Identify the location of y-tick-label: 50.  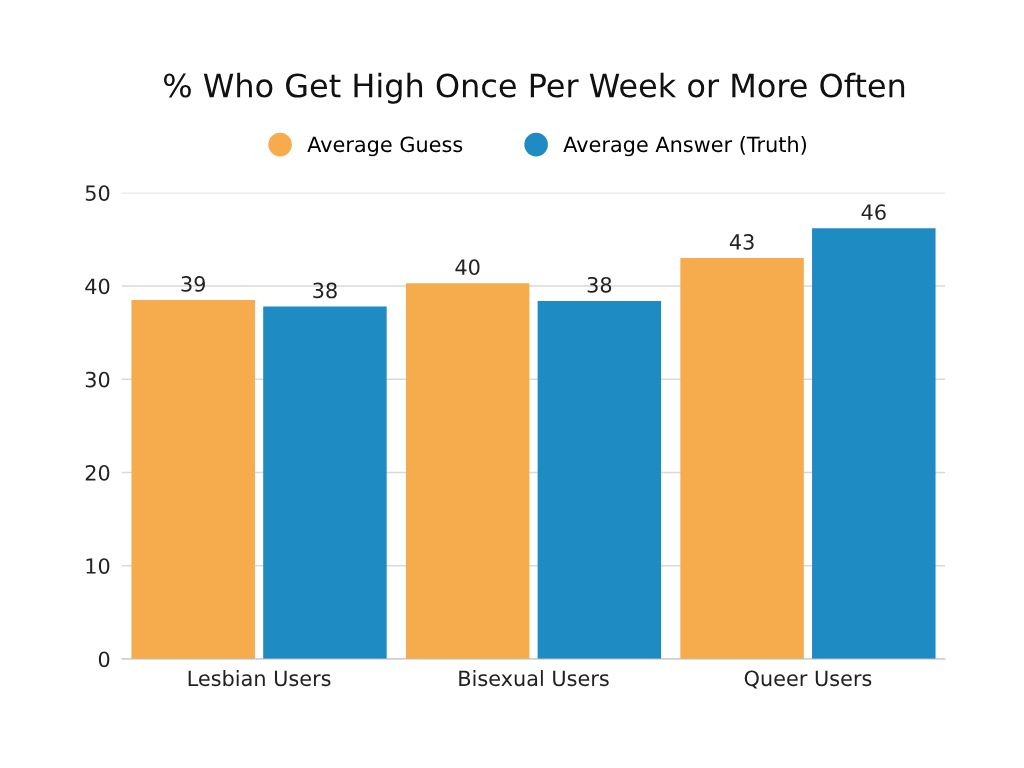
(97, 193).